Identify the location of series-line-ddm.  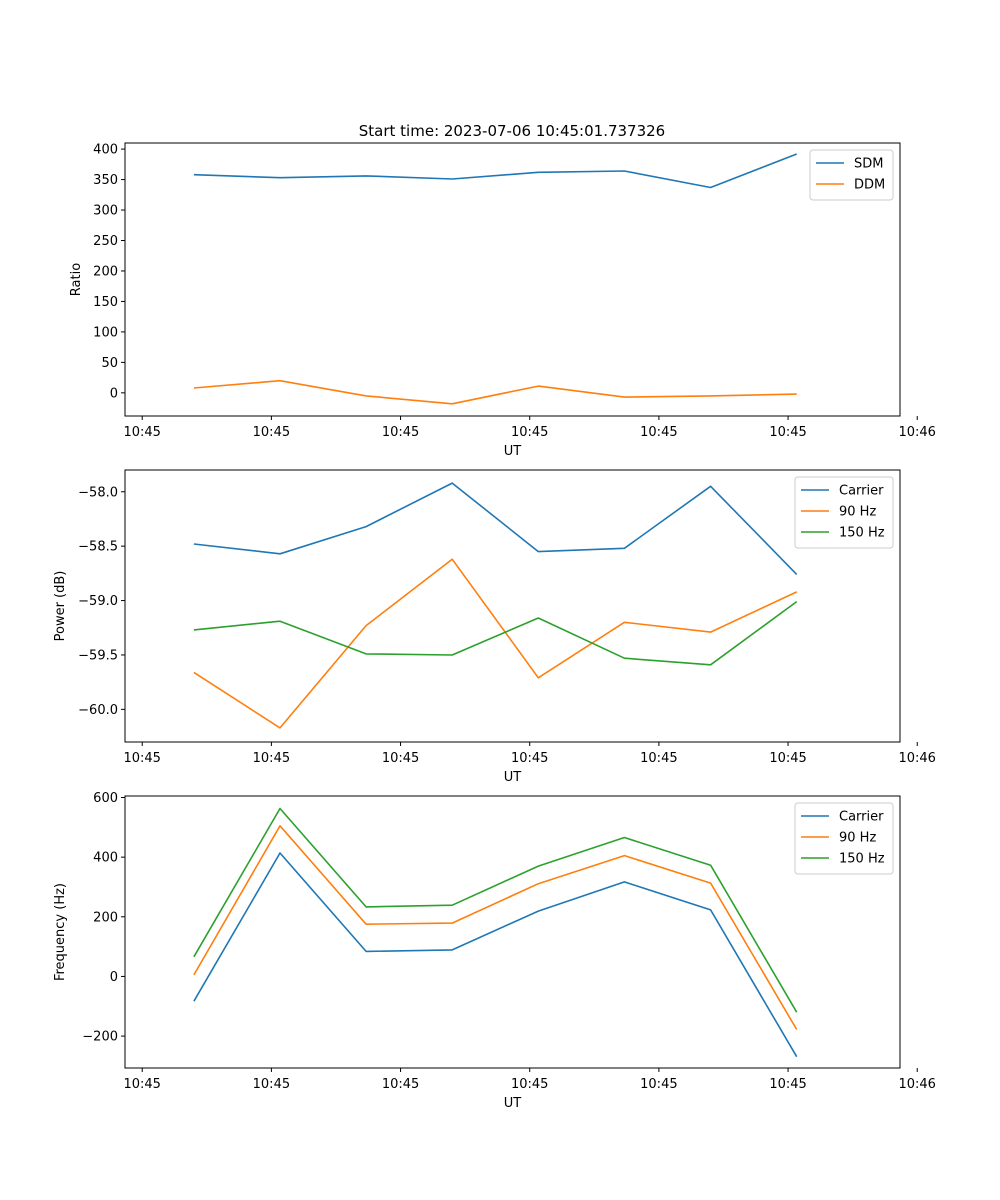
(495, 392).